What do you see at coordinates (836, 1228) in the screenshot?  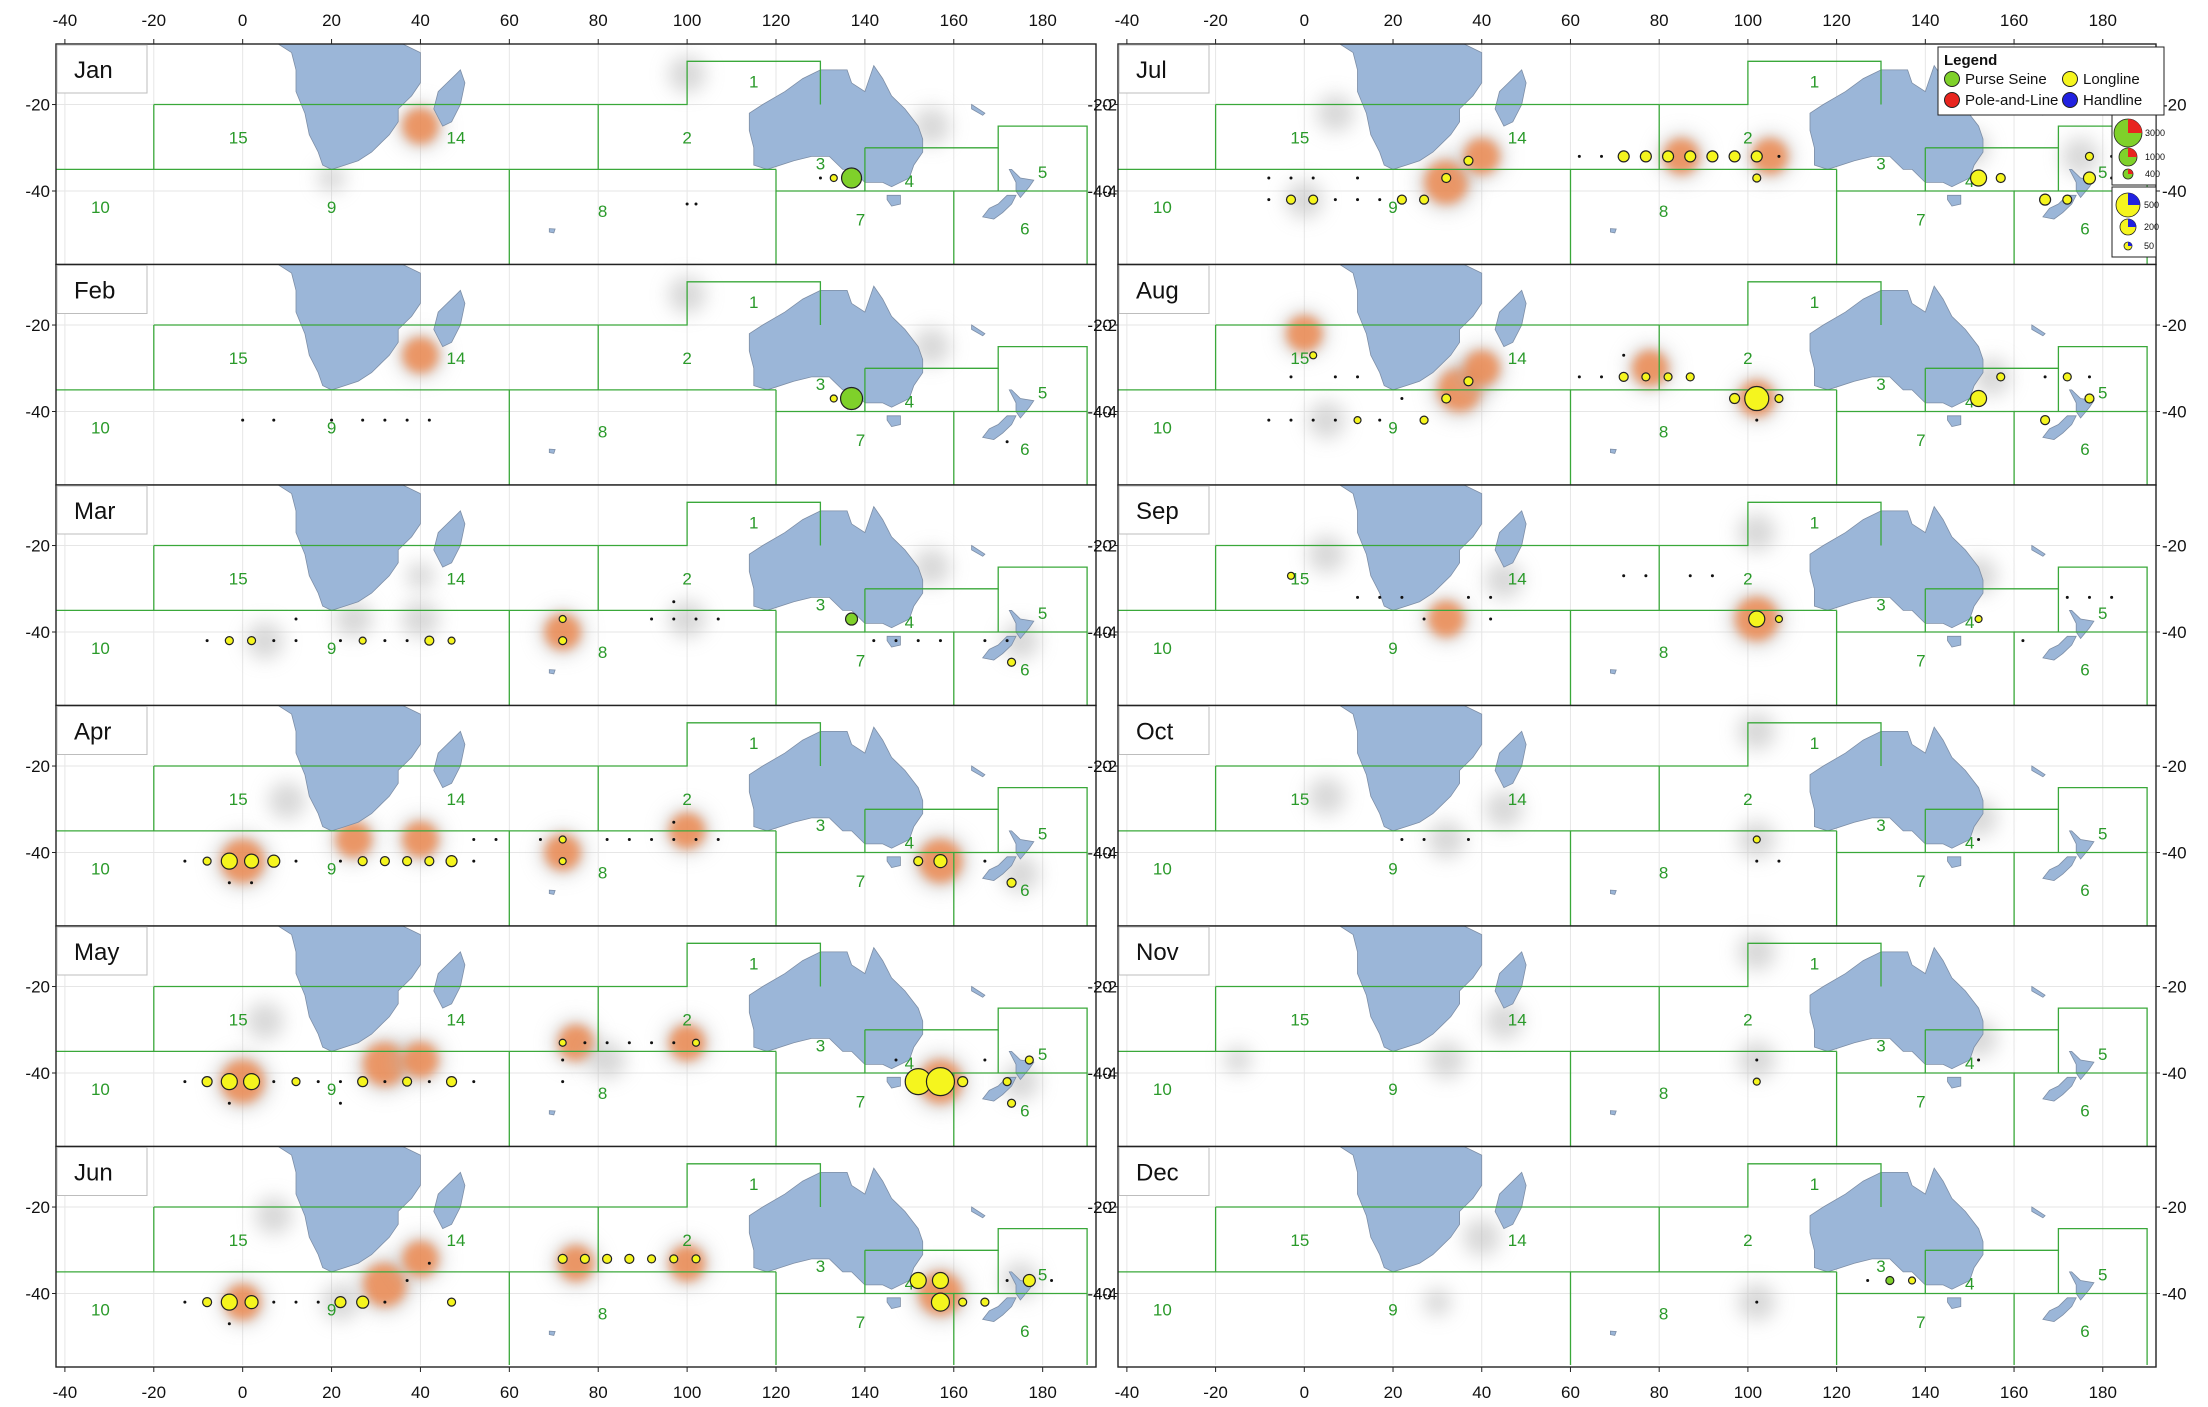 I see `land-australia` at bounding box center [836, 1228].